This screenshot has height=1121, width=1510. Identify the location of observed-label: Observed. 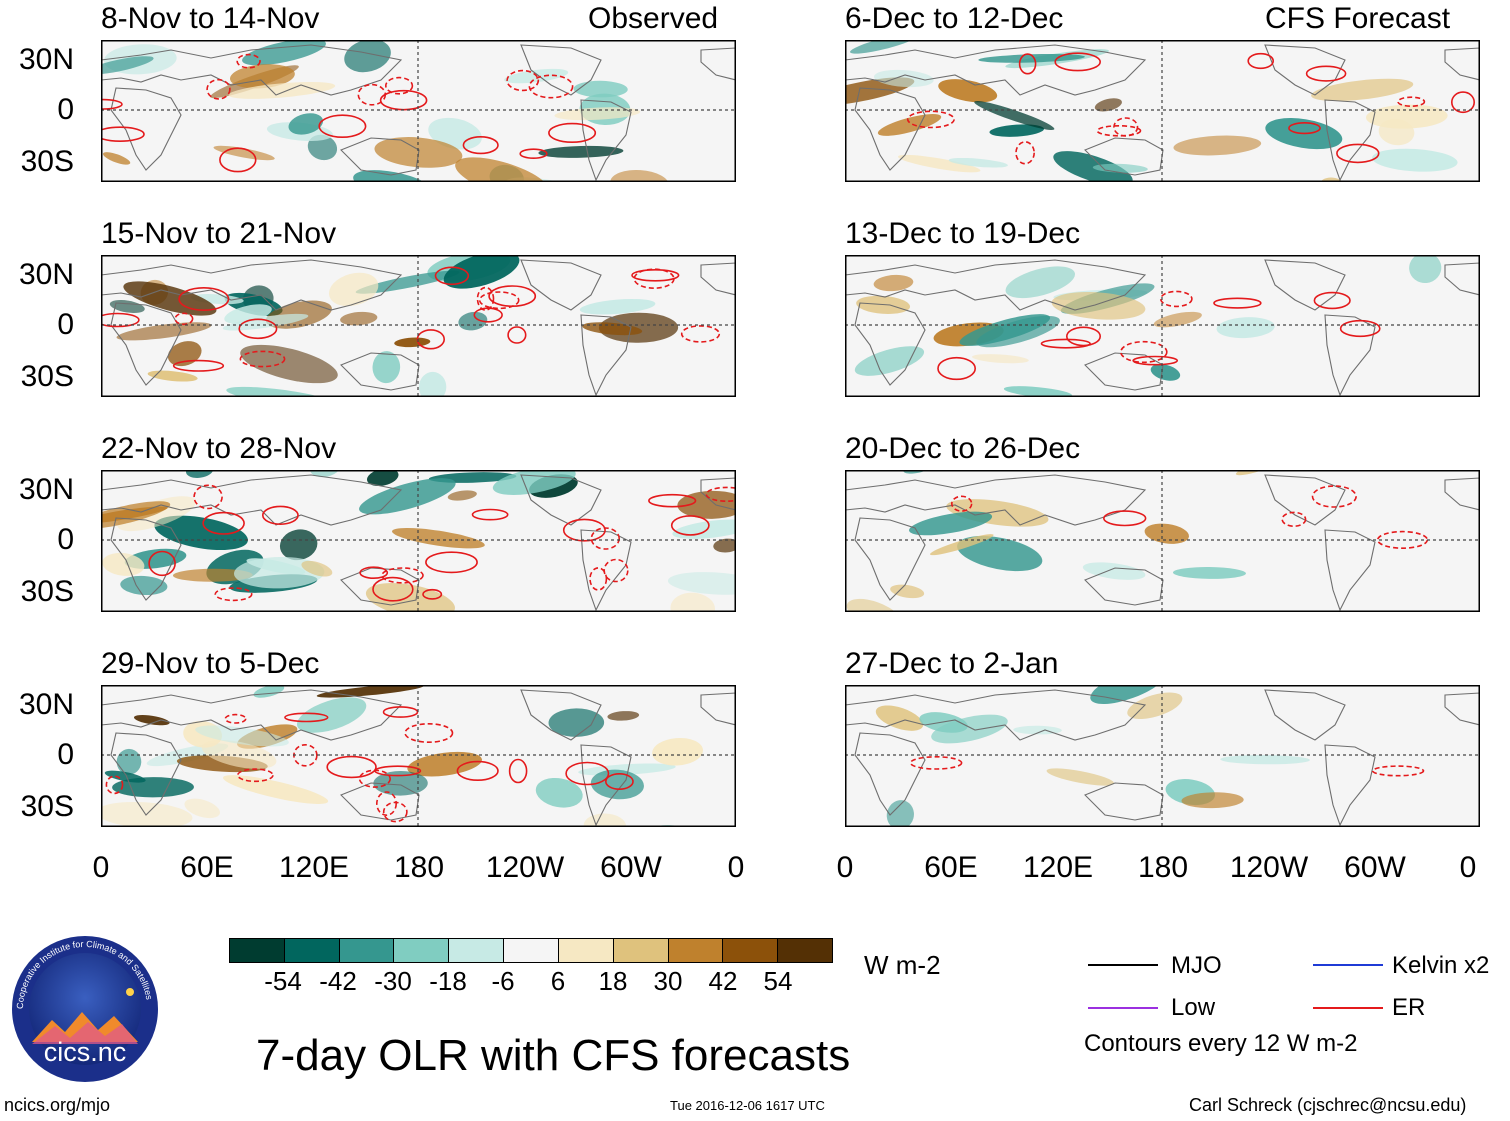
(653, 18).